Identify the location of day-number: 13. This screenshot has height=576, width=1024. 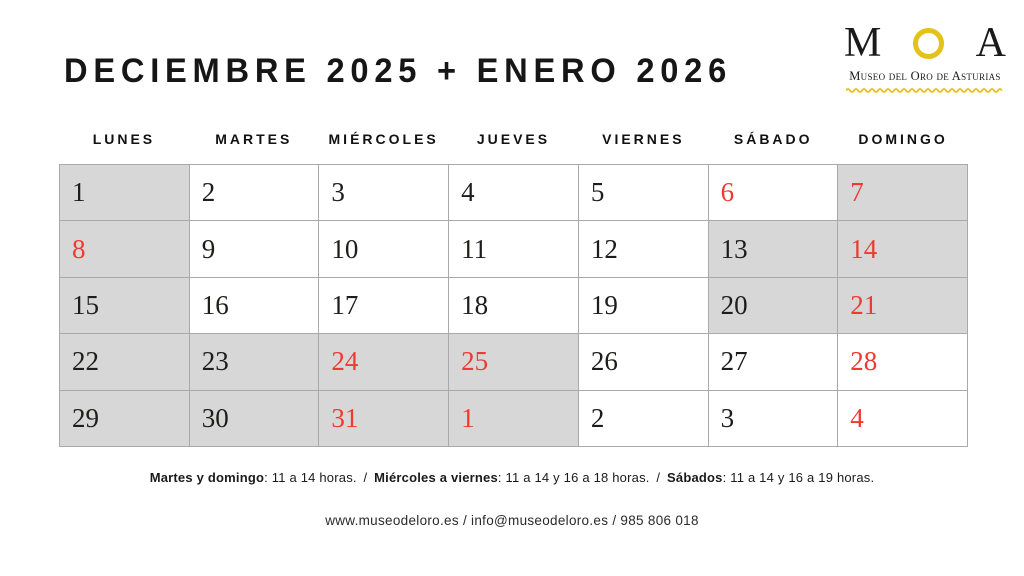
(734, 248).